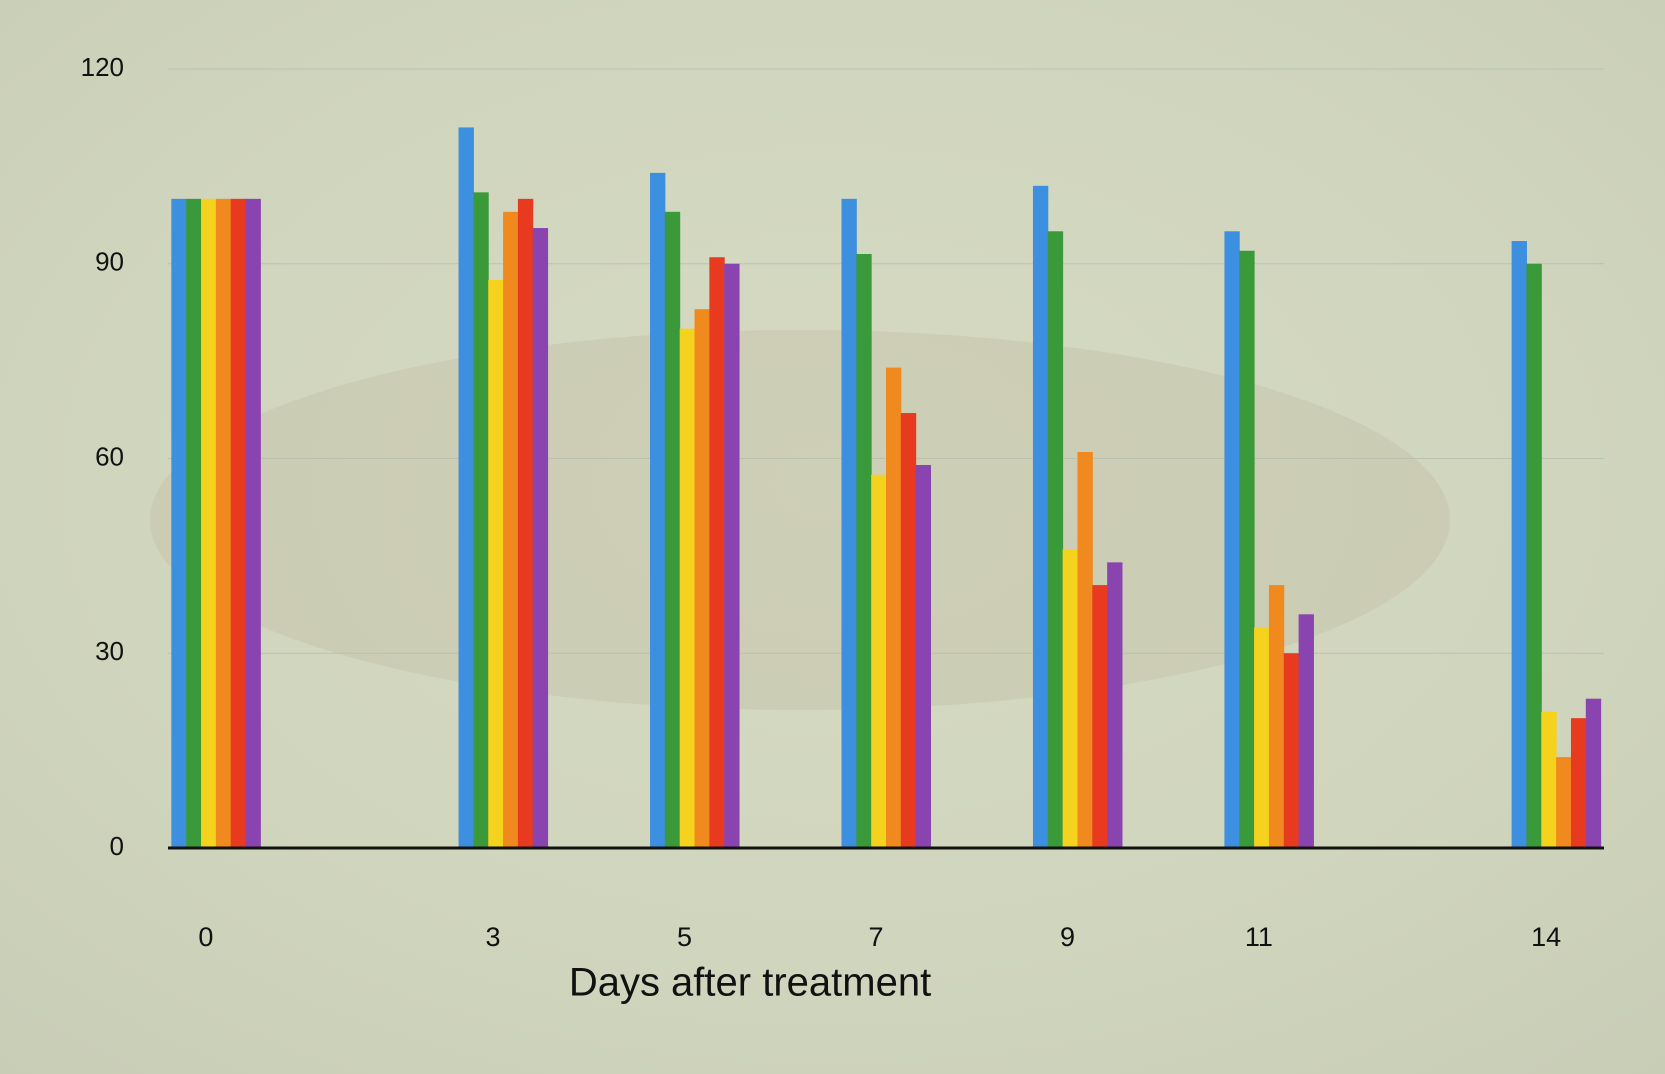 This screenshot has width=1665, height=1074. I want to click on y-tick-label: 0, so click(117, 846).